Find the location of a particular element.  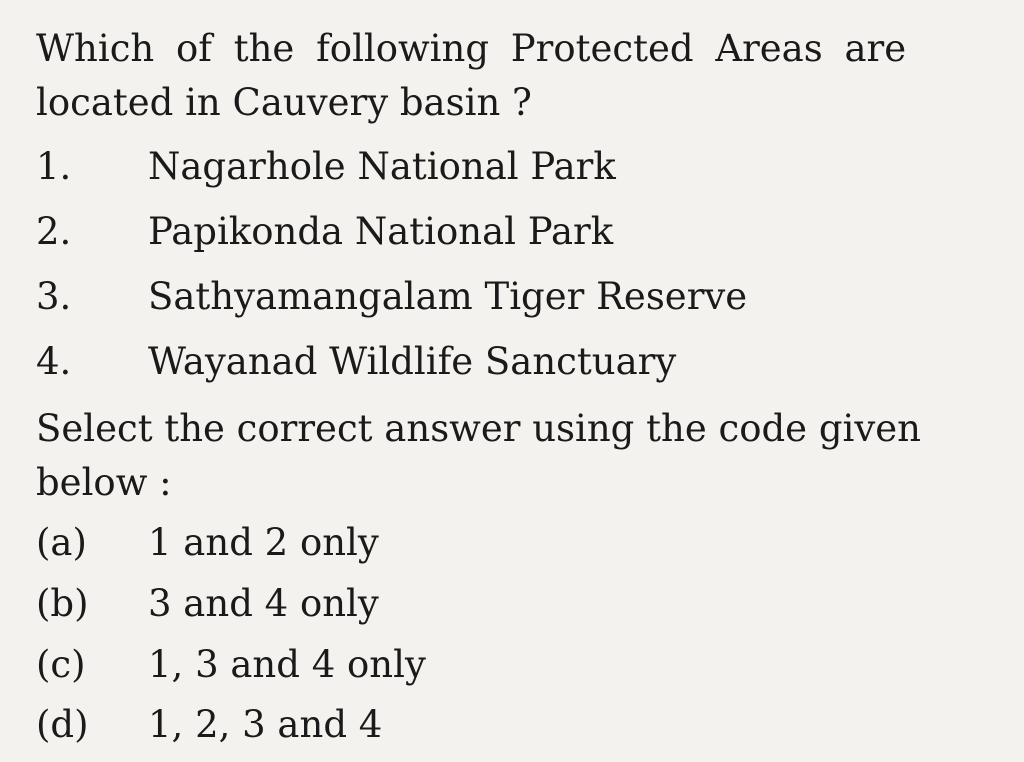

item-number: 3. is located at coordinates (54, 296).